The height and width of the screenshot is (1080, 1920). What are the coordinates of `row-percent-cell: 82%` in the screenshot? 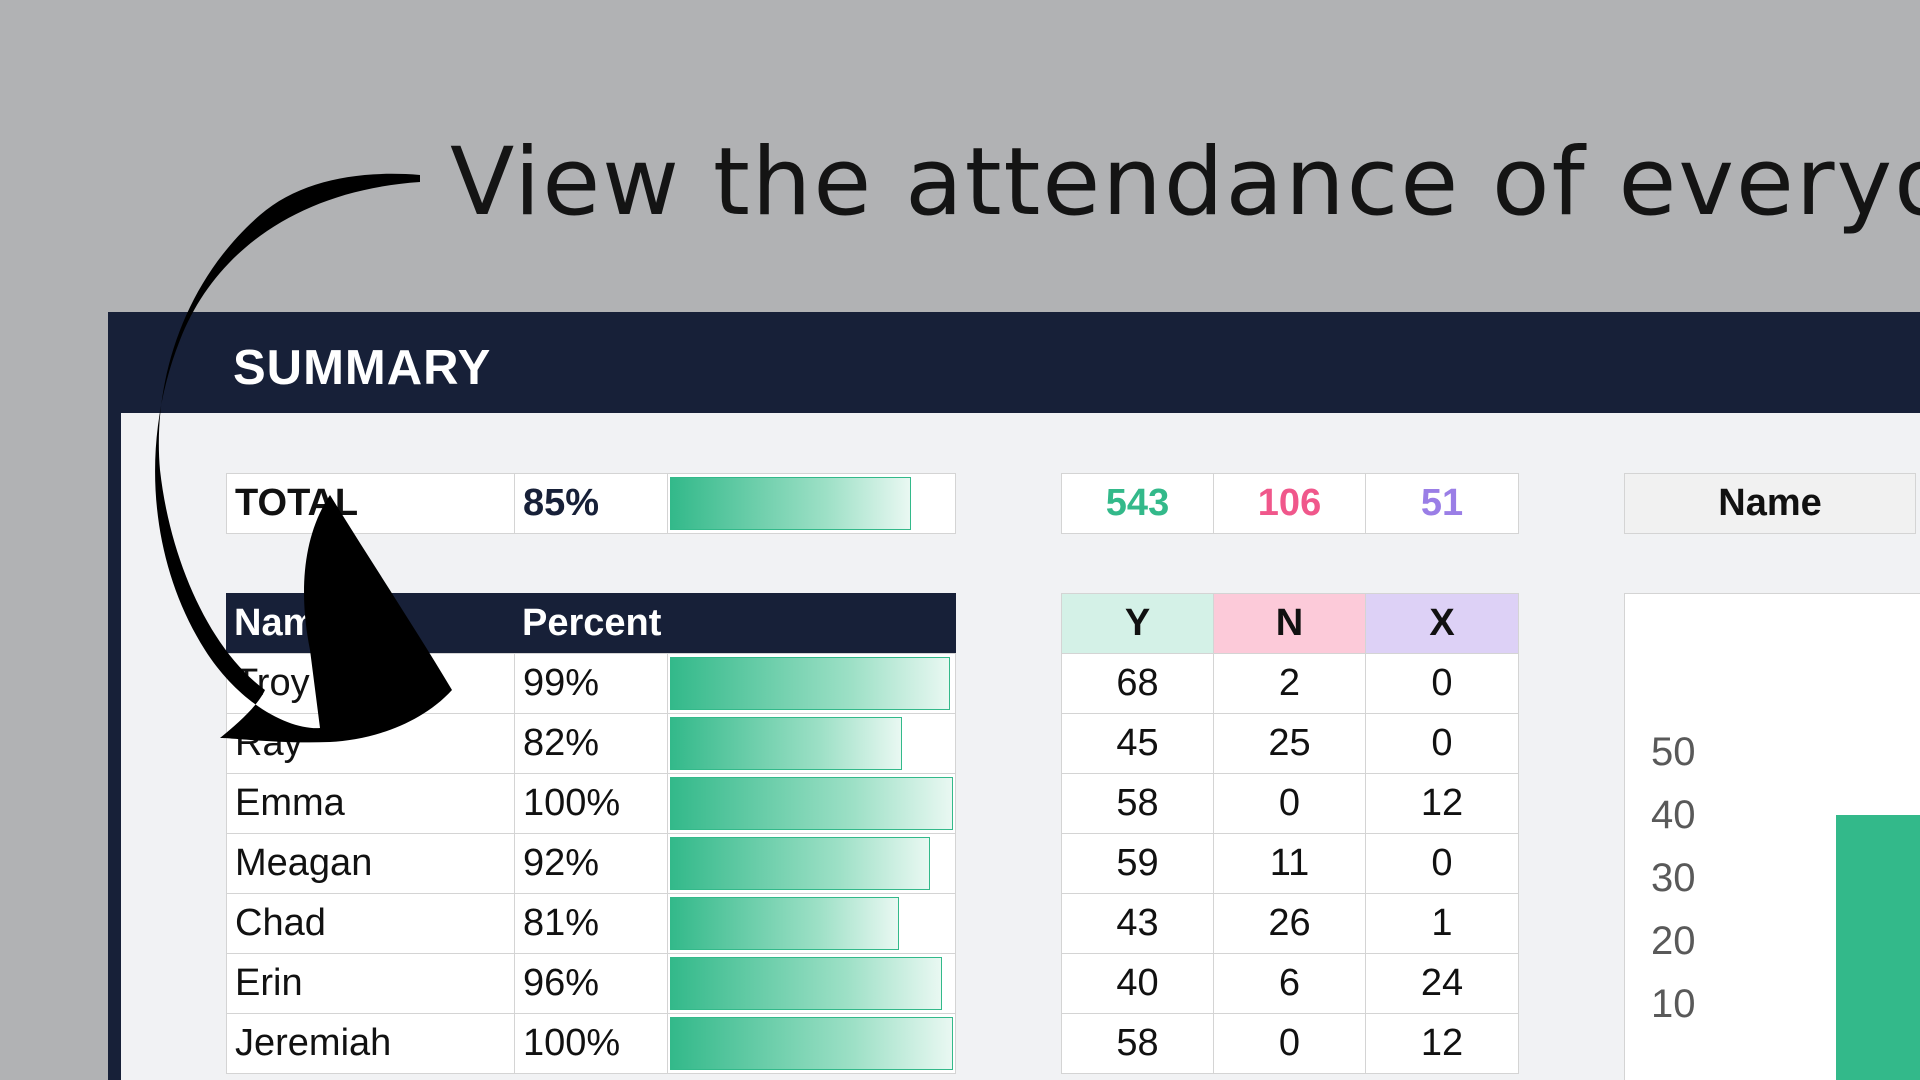 It's located at (591, 743).